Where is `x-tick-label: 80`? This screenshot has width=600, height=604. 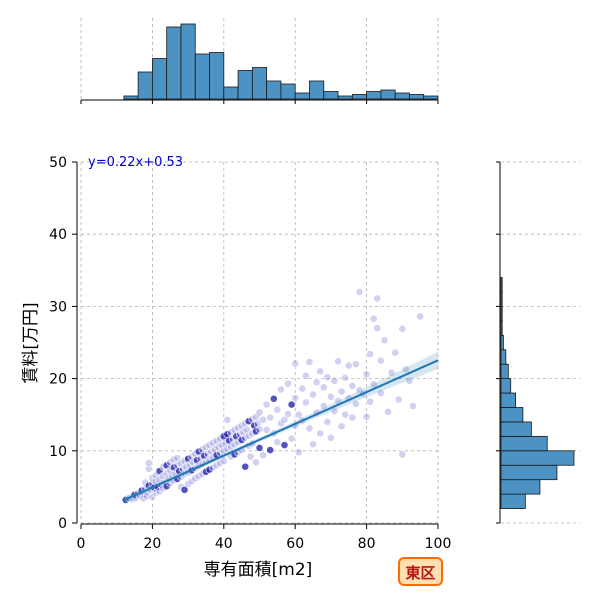
x-tick-label: 80 is located at coordinates (367, 544).